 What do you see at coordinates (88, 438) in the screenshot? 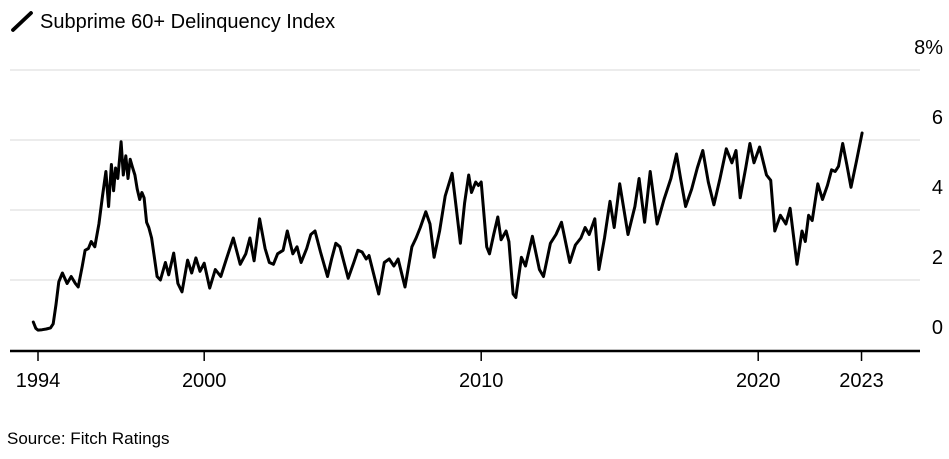
I see `source-note: Source: Fitch Ratings` at bounding box center [88, 438].